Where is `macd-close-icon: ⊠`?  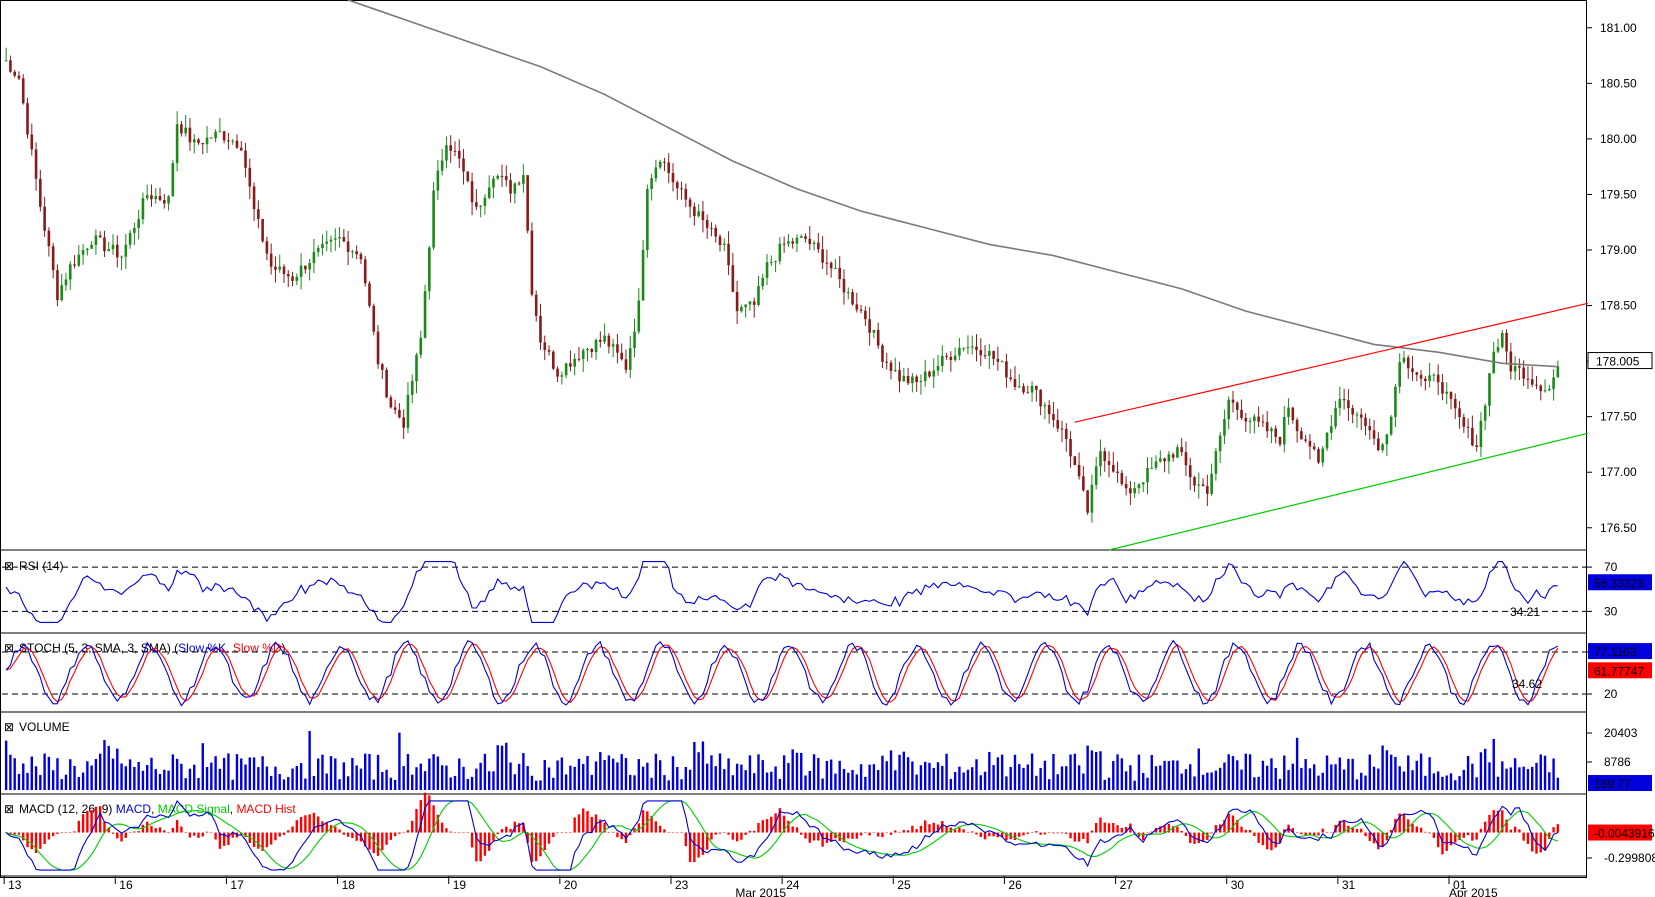
macd-close-icon: ⊠ is located at coordinates (9, 809).